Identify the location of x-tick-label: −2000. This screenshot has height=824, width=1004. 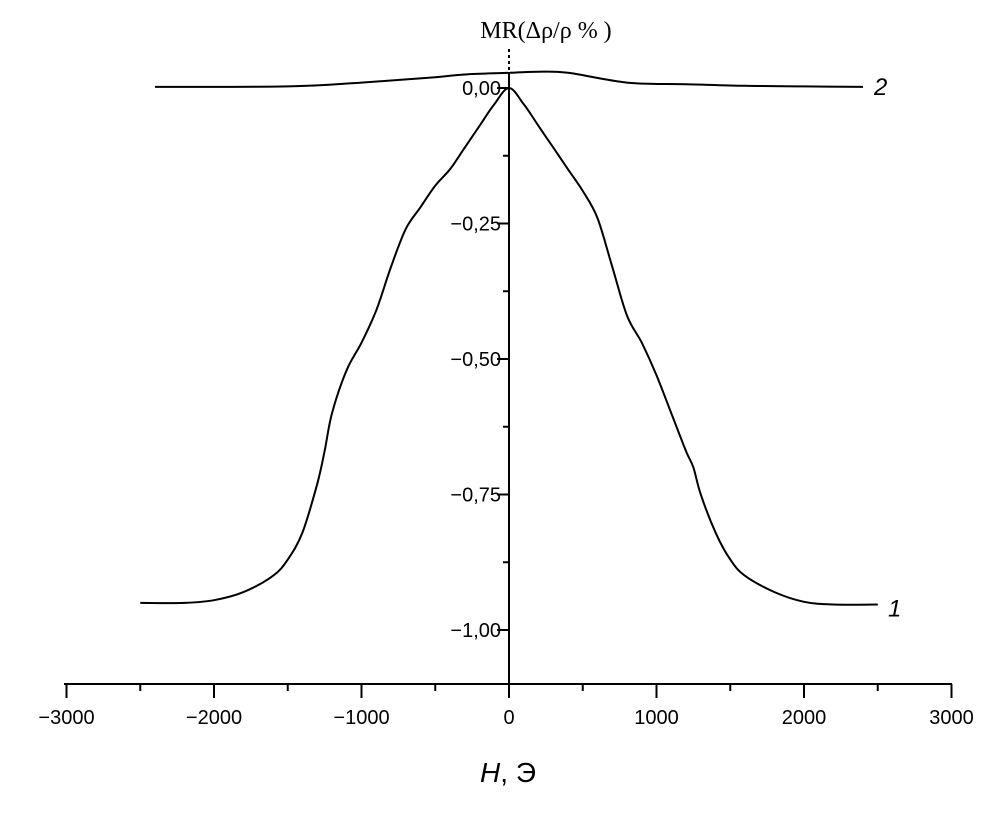
(214, 718).